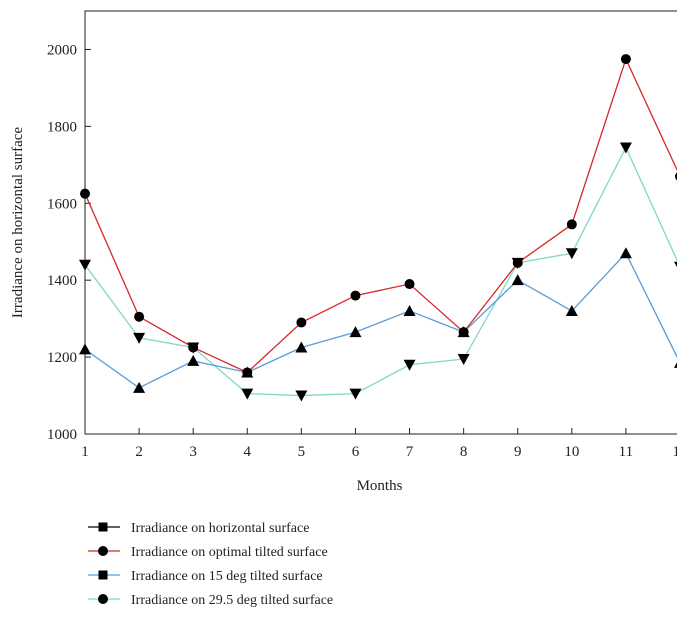  Describe the element at coordinates (380, 486) in the screenshot. I see `x-axis-label: Months` at that location.